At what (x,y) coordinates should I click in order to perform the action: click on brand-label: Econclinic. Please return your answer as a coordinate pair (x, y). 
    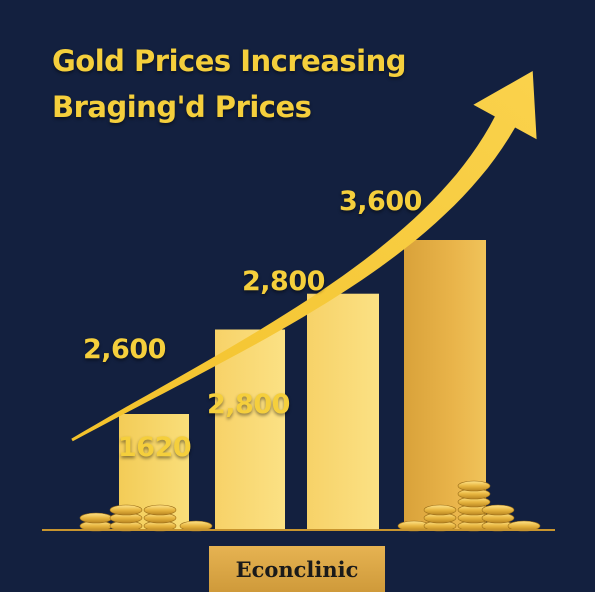
    Looking at the image, I should click on (297, 569).